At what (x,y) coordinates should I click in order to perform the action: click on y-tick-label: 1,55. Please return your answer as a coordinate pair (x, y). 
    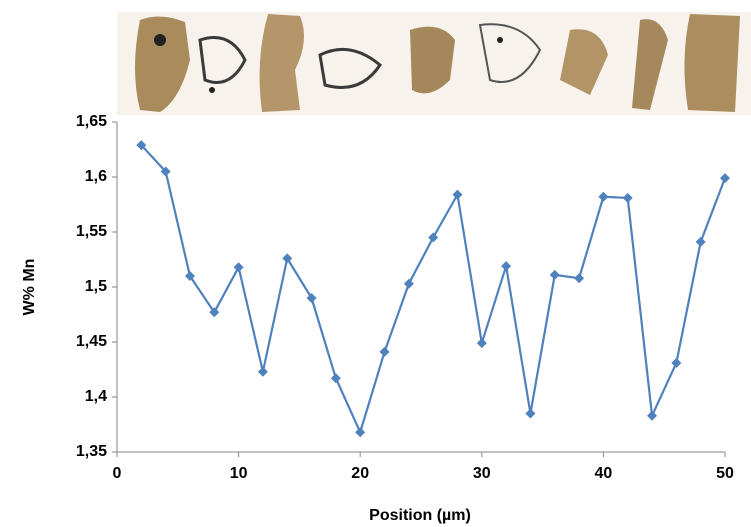
    Looking at the image, I should click on (91, 231).